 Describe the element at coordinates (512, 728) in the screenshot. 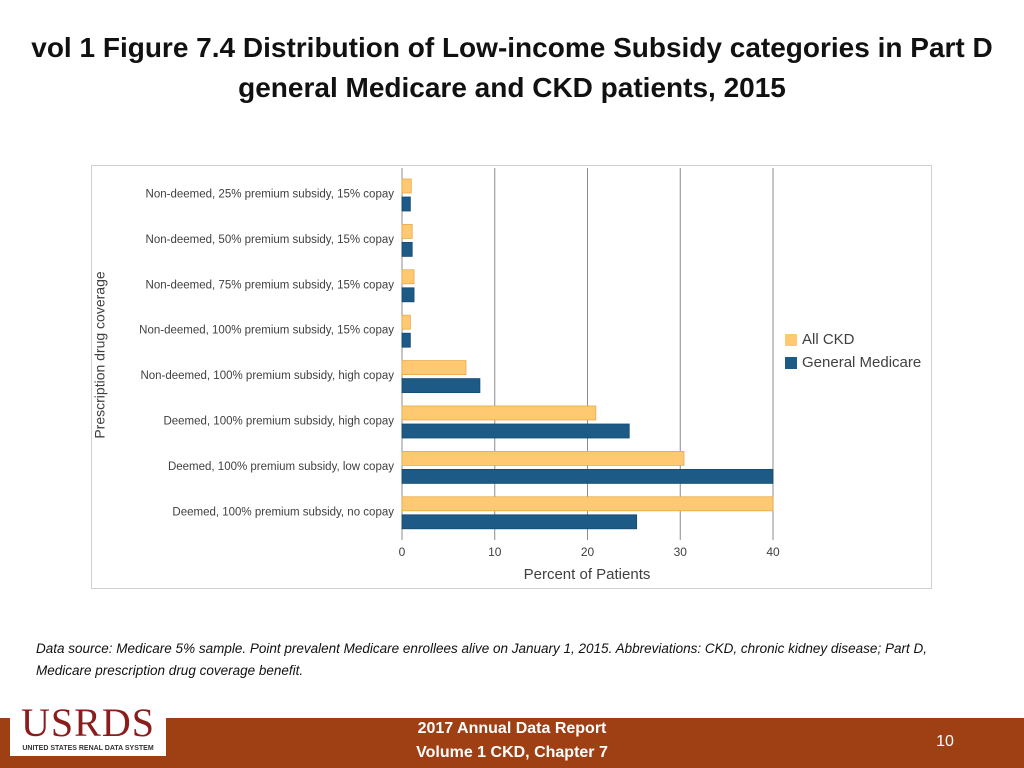

I see `report-title: 2017 Annual Data Report` at that location.